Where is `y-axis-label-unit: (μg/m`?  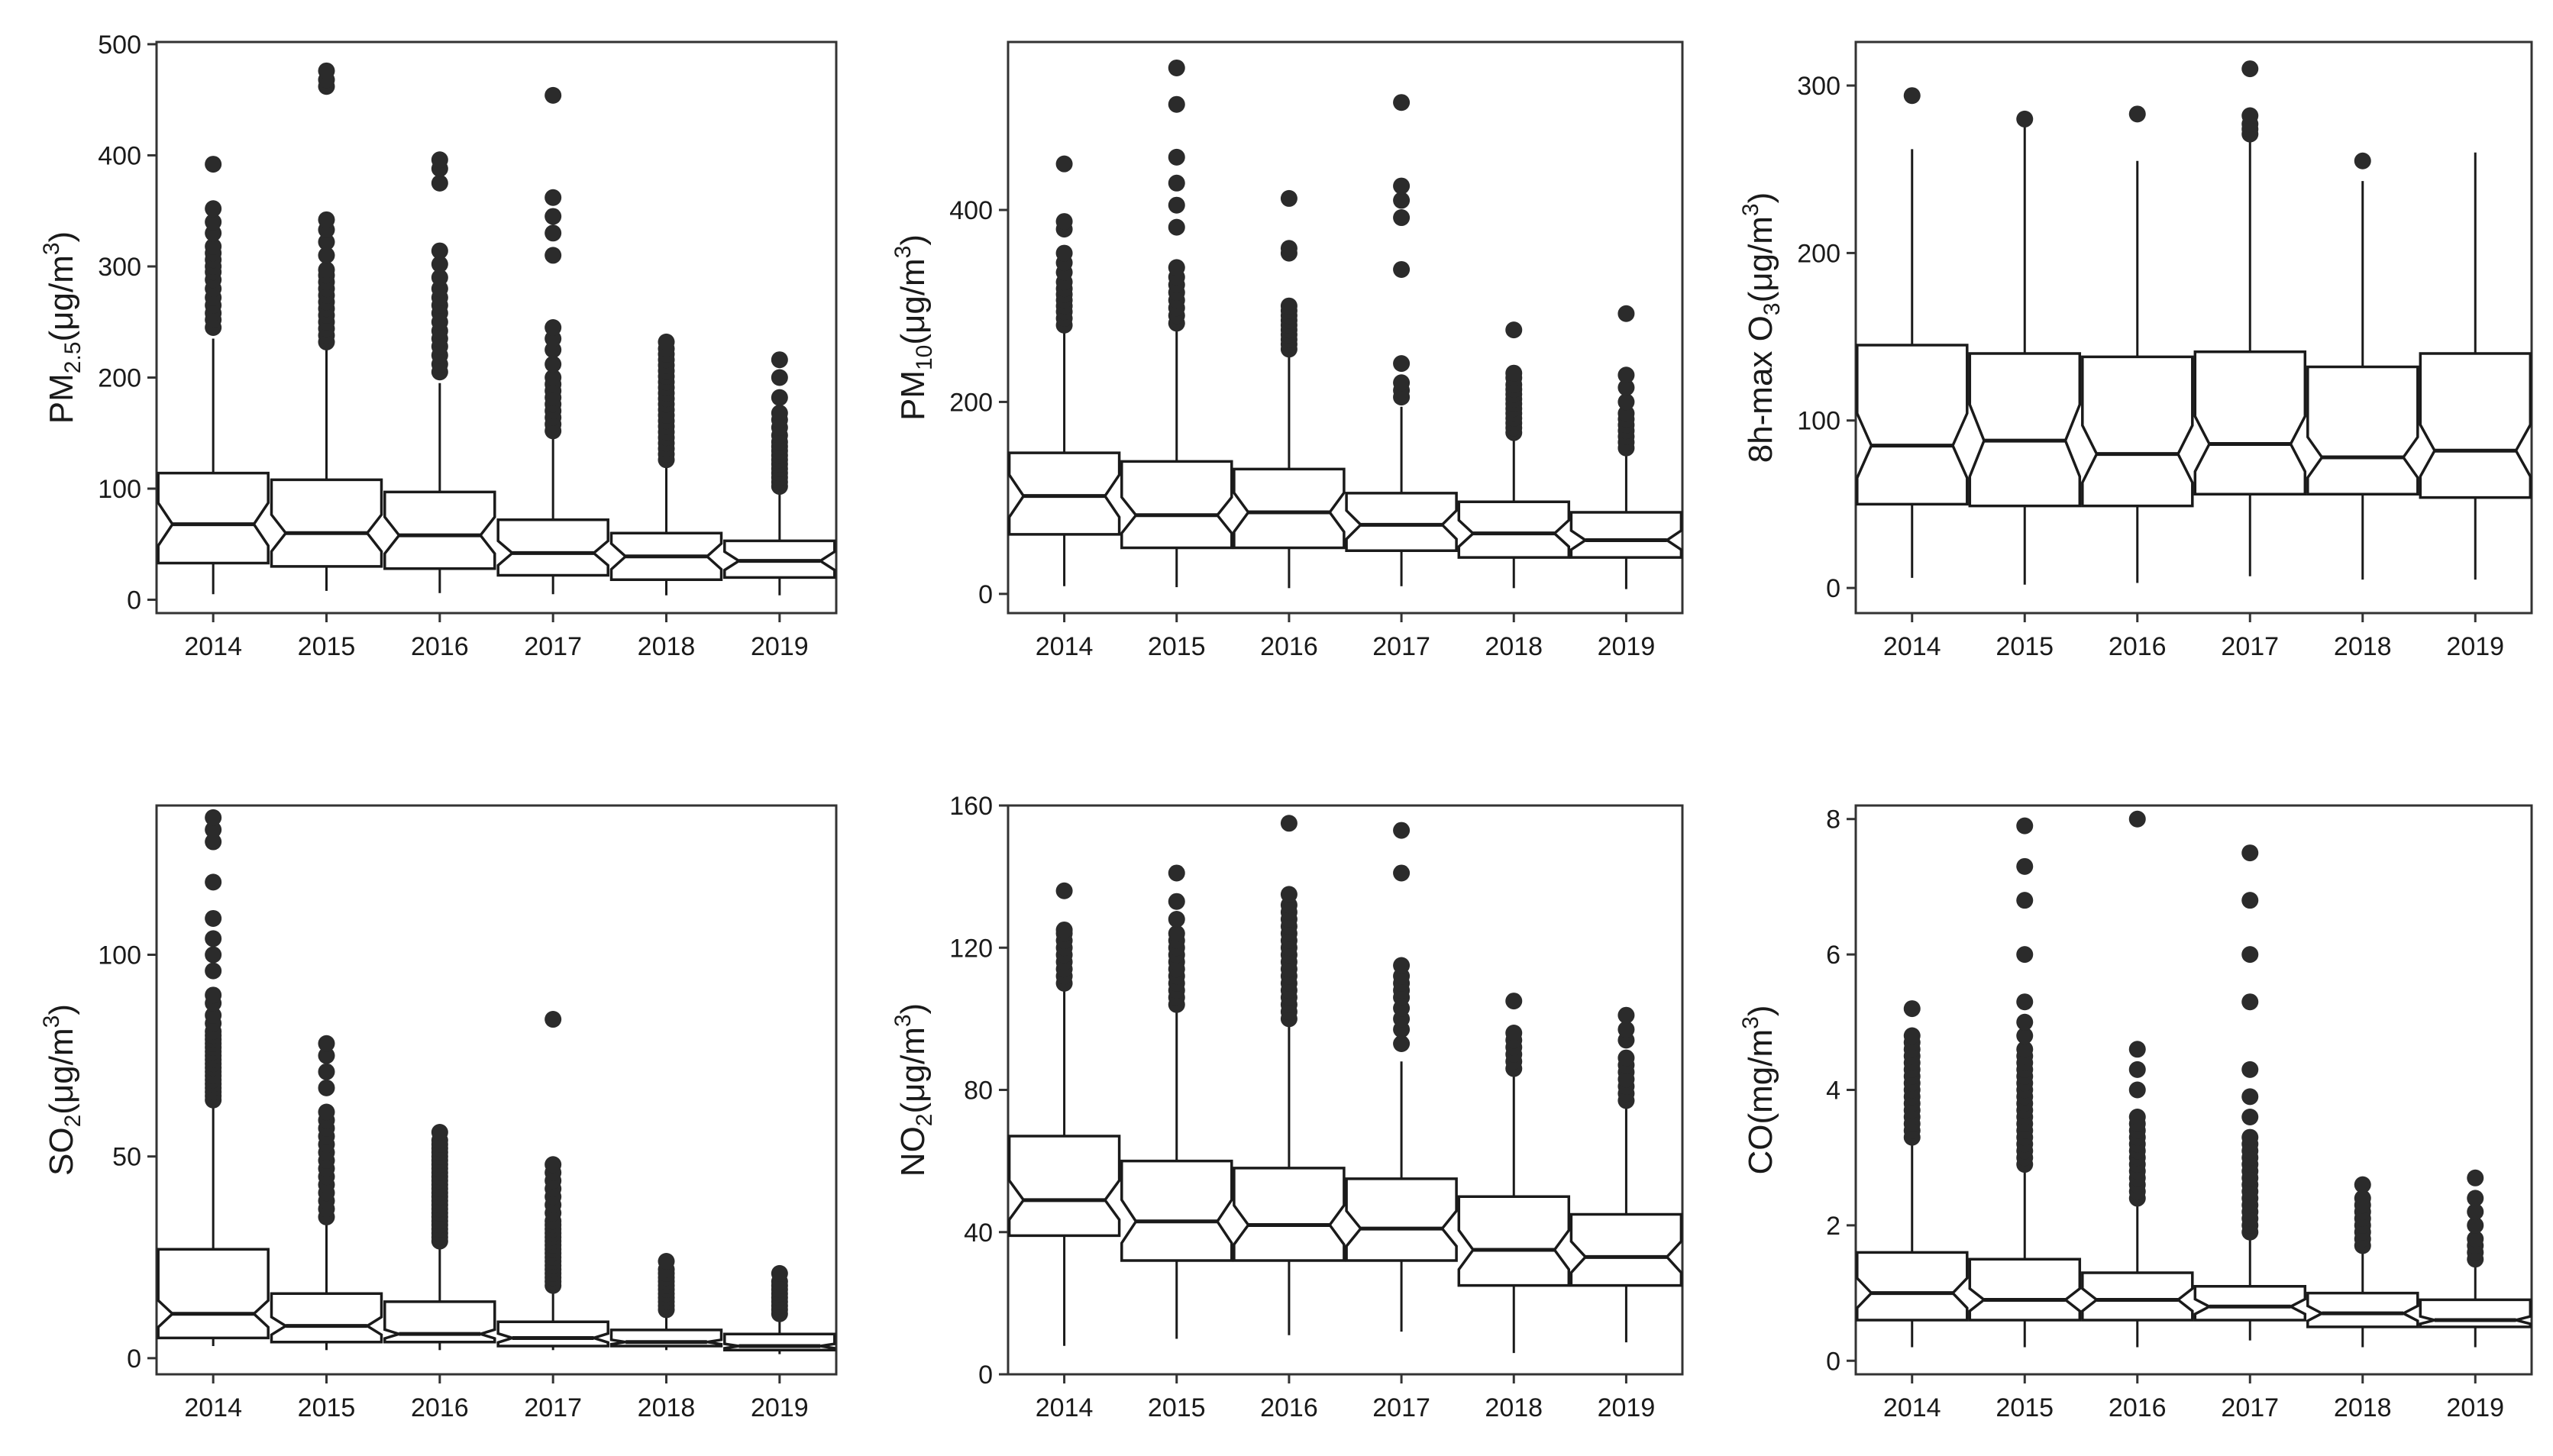
y-axis-label-unit: (μg/m is located at coordinates (61, 298).